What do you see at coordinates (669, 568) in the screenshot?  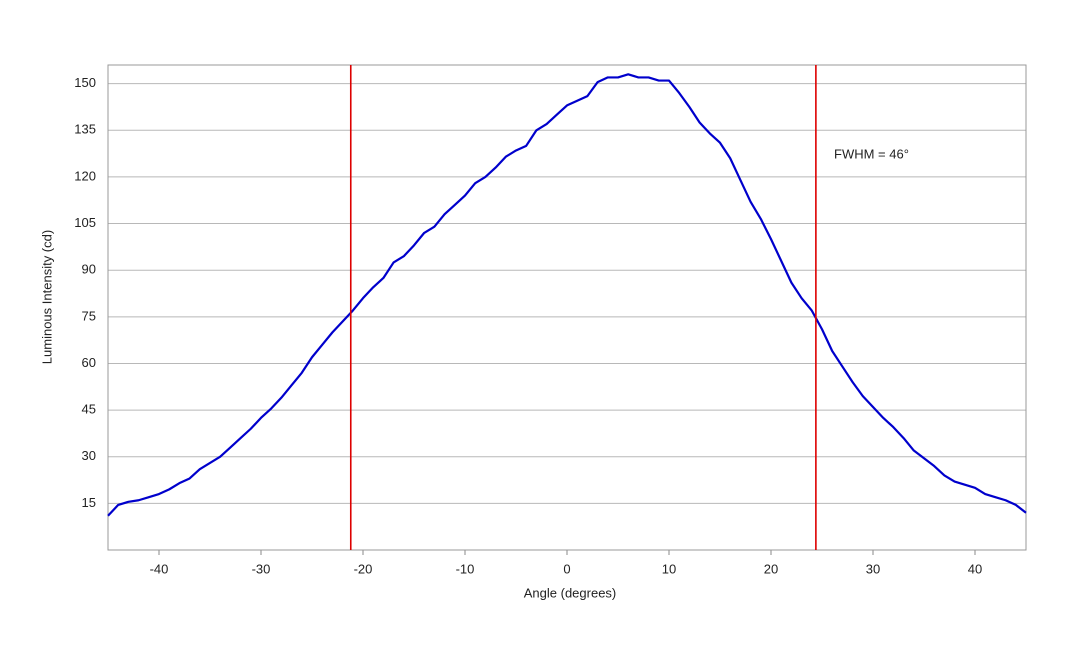 I see `x-tick-label: 10` at bounding box center [669, 568].